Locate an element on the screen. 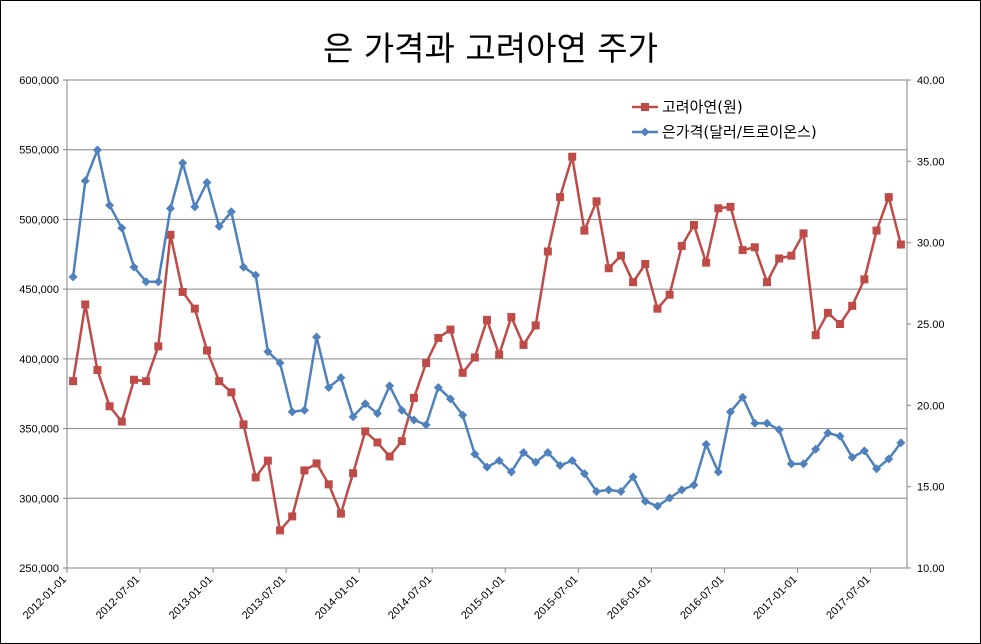 The image size is (981, 644). left-tick-label: 250,000 is located at coordinates (39, 569).